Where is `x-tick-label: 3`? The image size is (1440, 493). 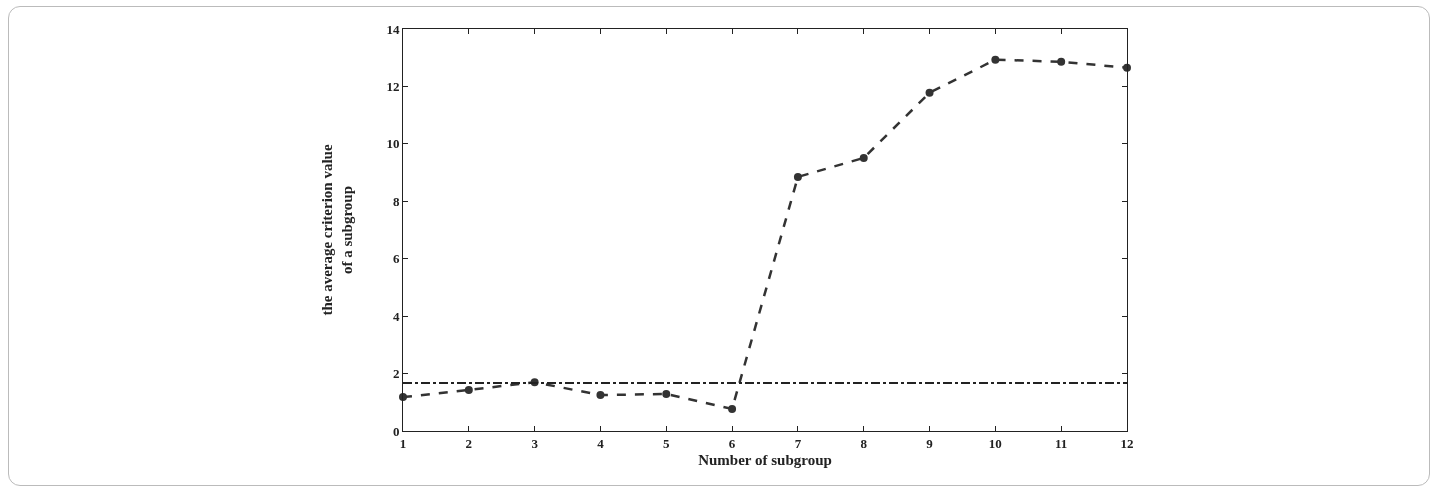
x-tick-label: 3 is located at coordinates (535, 443).